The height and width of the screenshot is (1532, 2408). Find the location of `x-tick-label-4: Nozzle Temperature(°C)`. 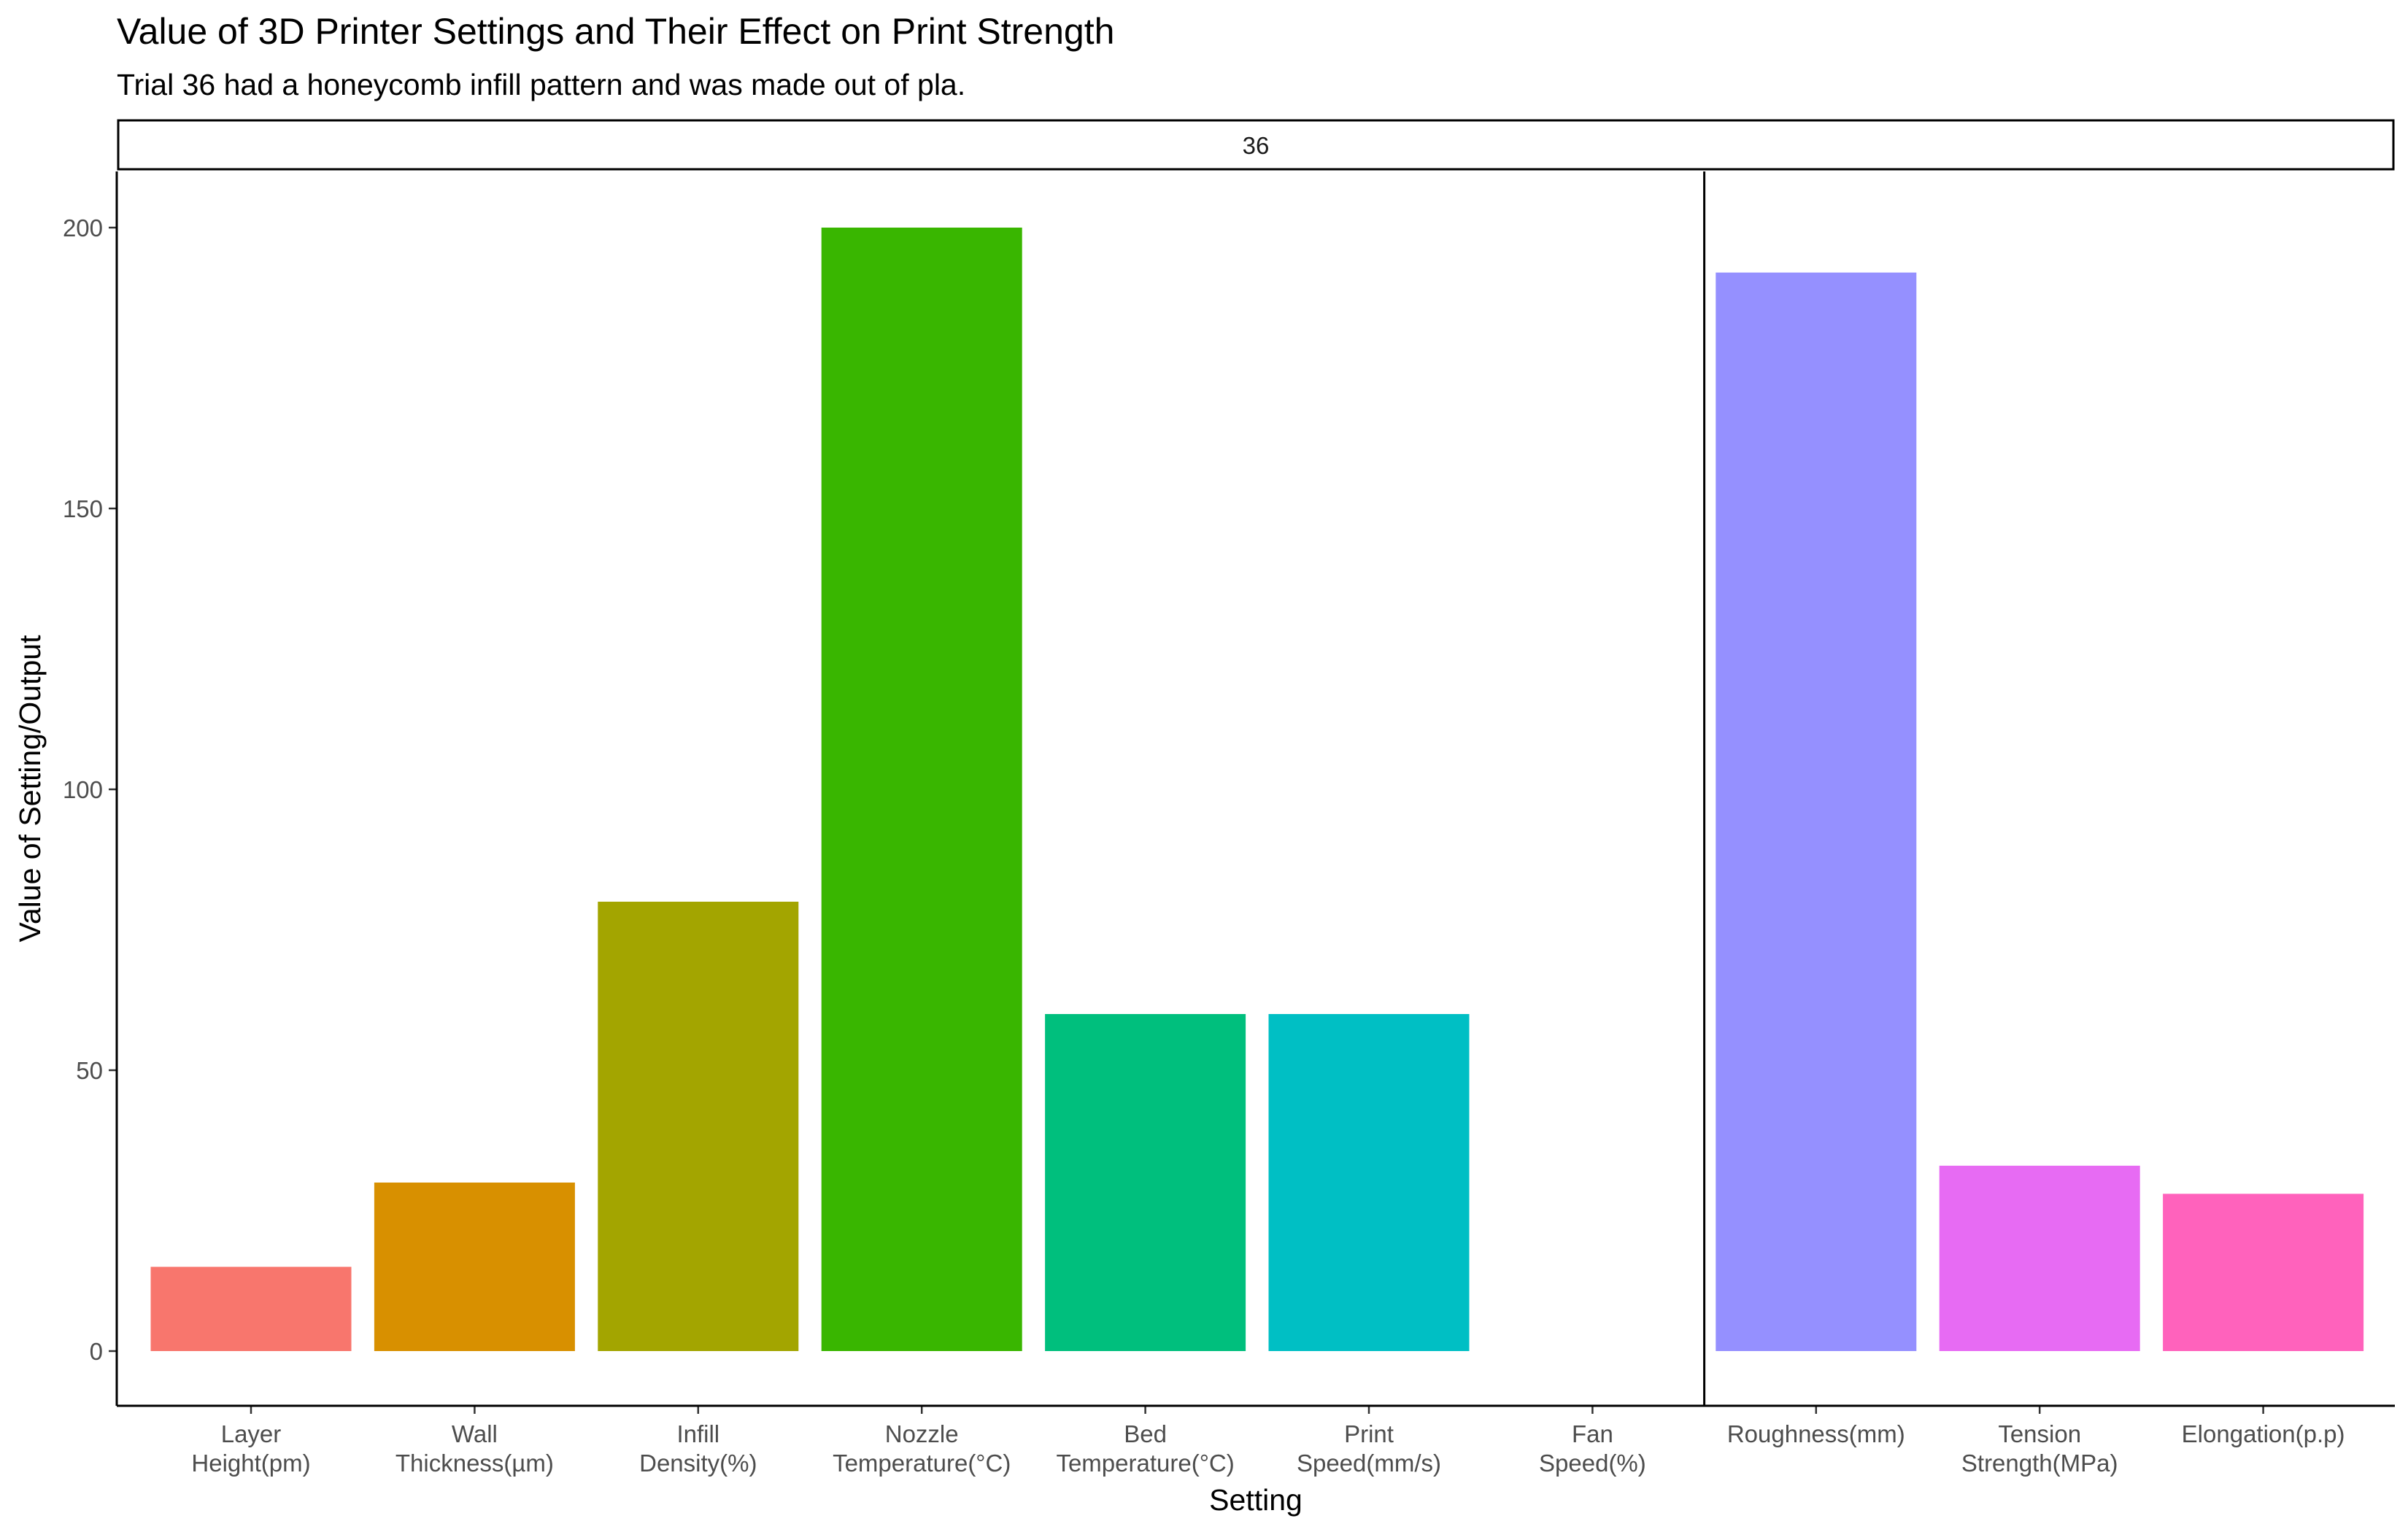

x-tick-label-4: Nozzle Temperature(°C) is located at coordinates (922, 1449).